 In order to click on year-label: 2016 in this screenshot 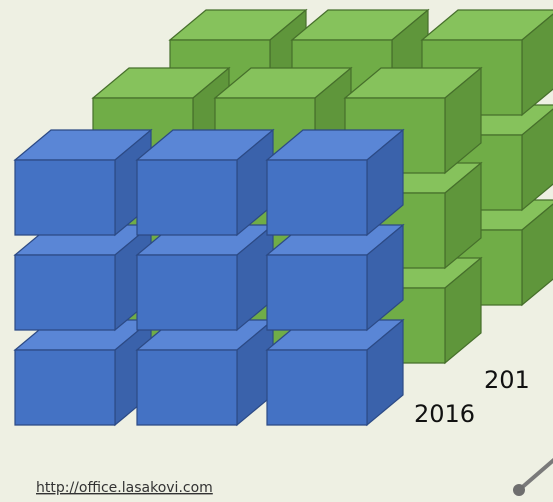, I will do `click(444, 414)`.